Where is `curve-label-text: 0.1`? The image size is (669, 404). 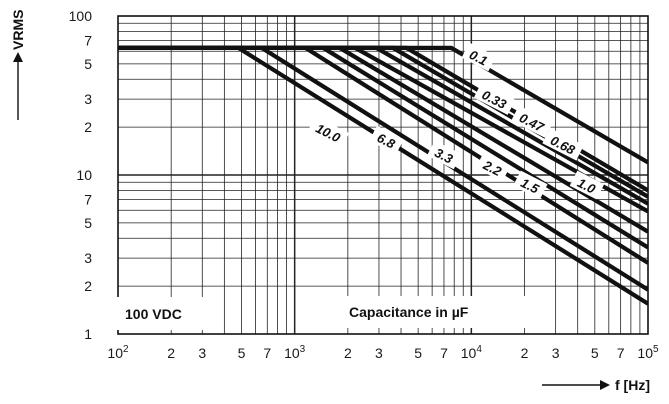
curve-label-text: 0.1 is located at coordinates (478, 58).